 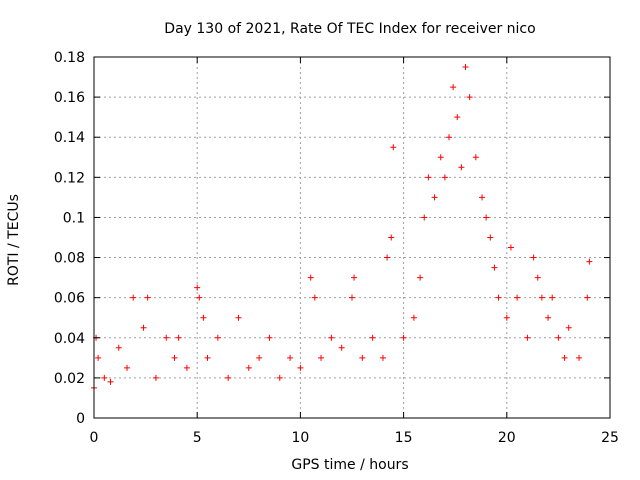 I want to click on y-tick-label: 0.08, so click(x=69, y=259).